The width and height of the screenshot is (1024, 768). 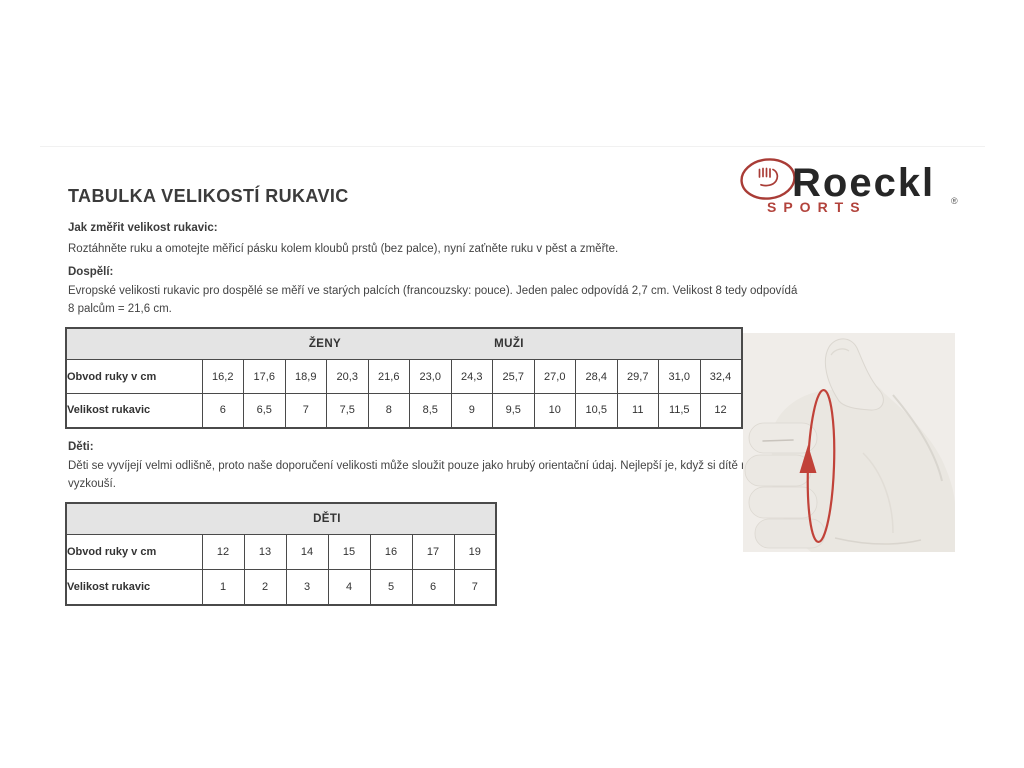 What do you see at coordinates (222, 410) in the screenshot?
I see `adult-size-value: 6` at bounding box center [222, 410].